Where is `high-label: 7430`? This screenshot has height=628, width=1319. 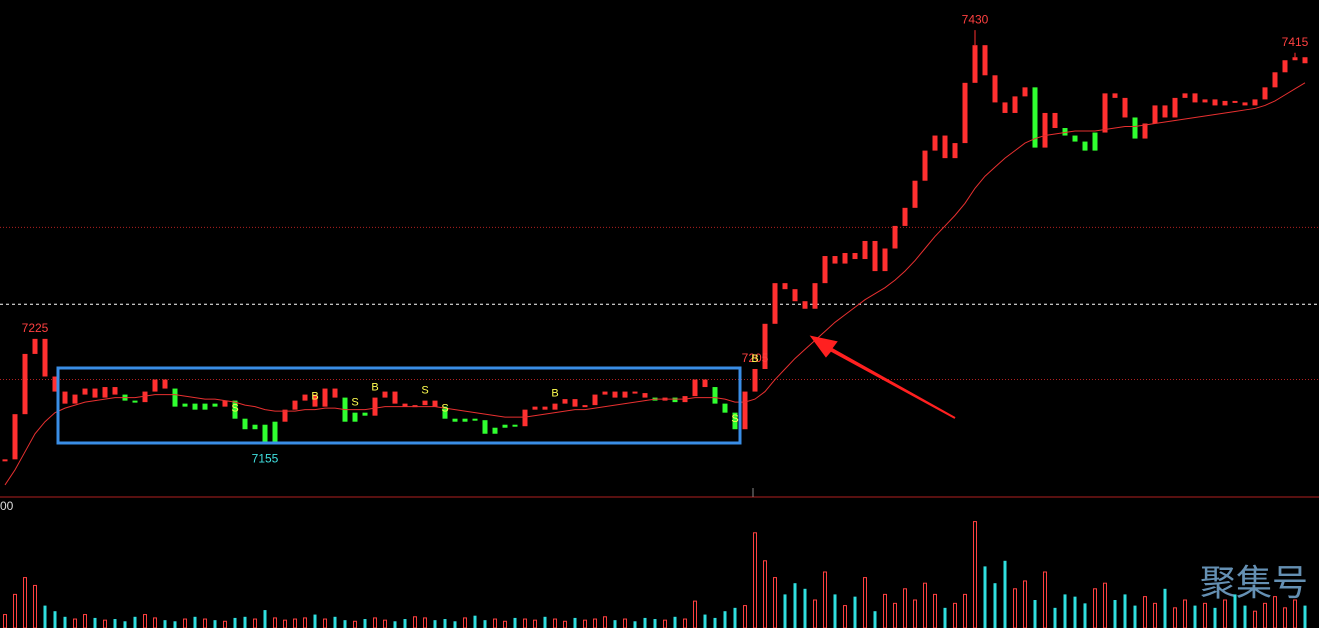
high-label: 7430 is located at coordinates (975, 19).